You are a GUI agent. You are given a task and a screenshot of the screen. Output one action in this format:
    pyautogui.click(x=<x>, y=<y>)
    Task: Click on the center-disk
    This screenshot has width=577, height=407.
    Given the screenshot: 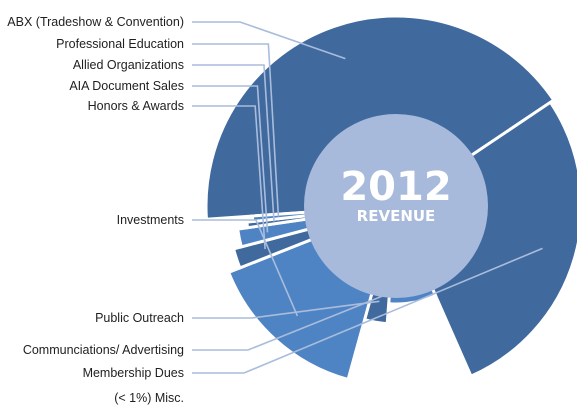 What is the action you would take?
    pyautogui.click(x=396, y=206)
    